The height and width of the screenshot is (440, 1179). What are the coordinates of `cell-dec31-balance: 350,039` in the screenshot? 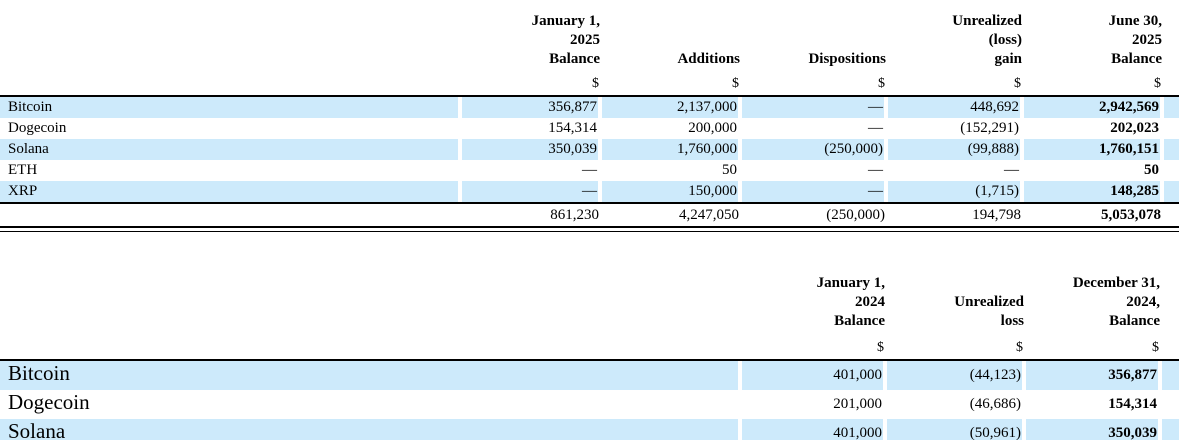 It's located at (1091, 429).